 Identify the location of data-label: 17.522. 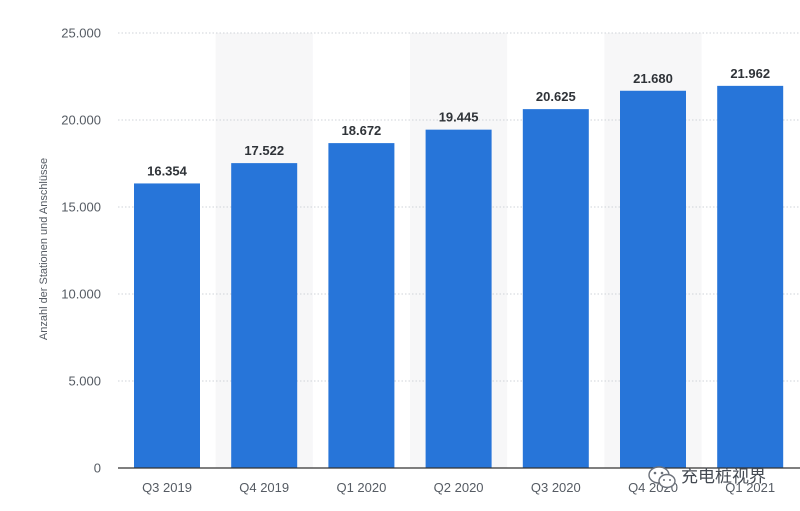
(264, 150).